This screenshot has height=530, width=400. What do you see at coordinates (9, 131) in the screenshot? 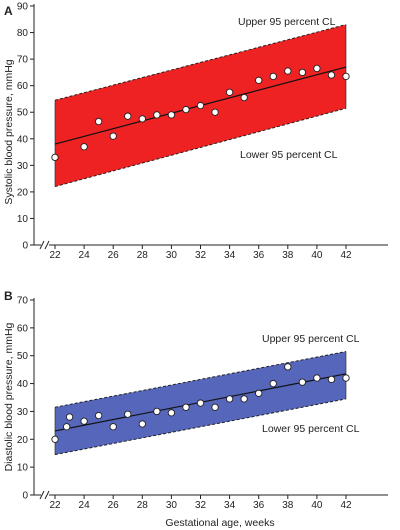
I see `y-axis-title: Systolic blood pressure, mmHg` at bounding box center [9, 131].